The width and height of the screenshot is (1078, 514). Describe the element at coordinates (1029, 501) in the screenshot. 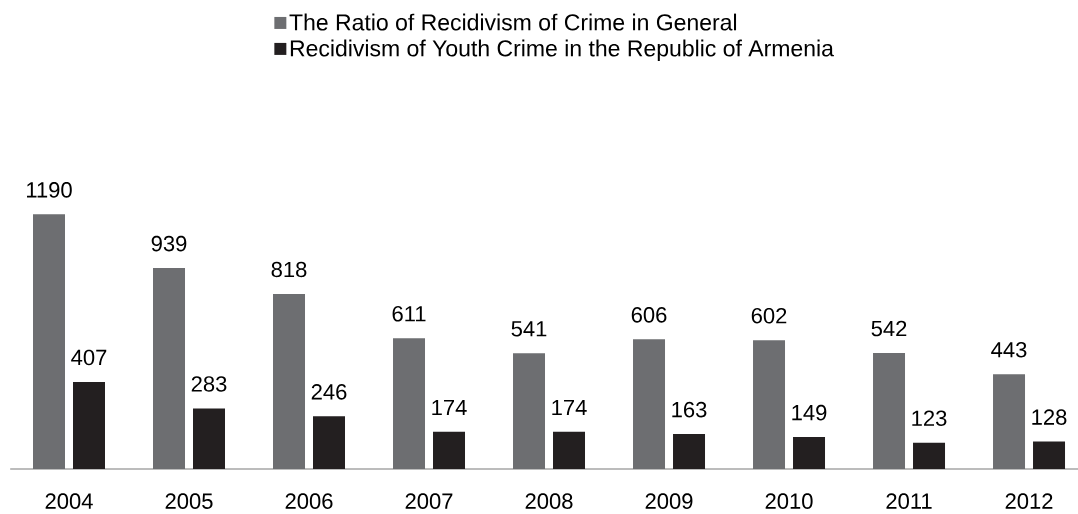

I see `x-tick-label: 2012` at that location.